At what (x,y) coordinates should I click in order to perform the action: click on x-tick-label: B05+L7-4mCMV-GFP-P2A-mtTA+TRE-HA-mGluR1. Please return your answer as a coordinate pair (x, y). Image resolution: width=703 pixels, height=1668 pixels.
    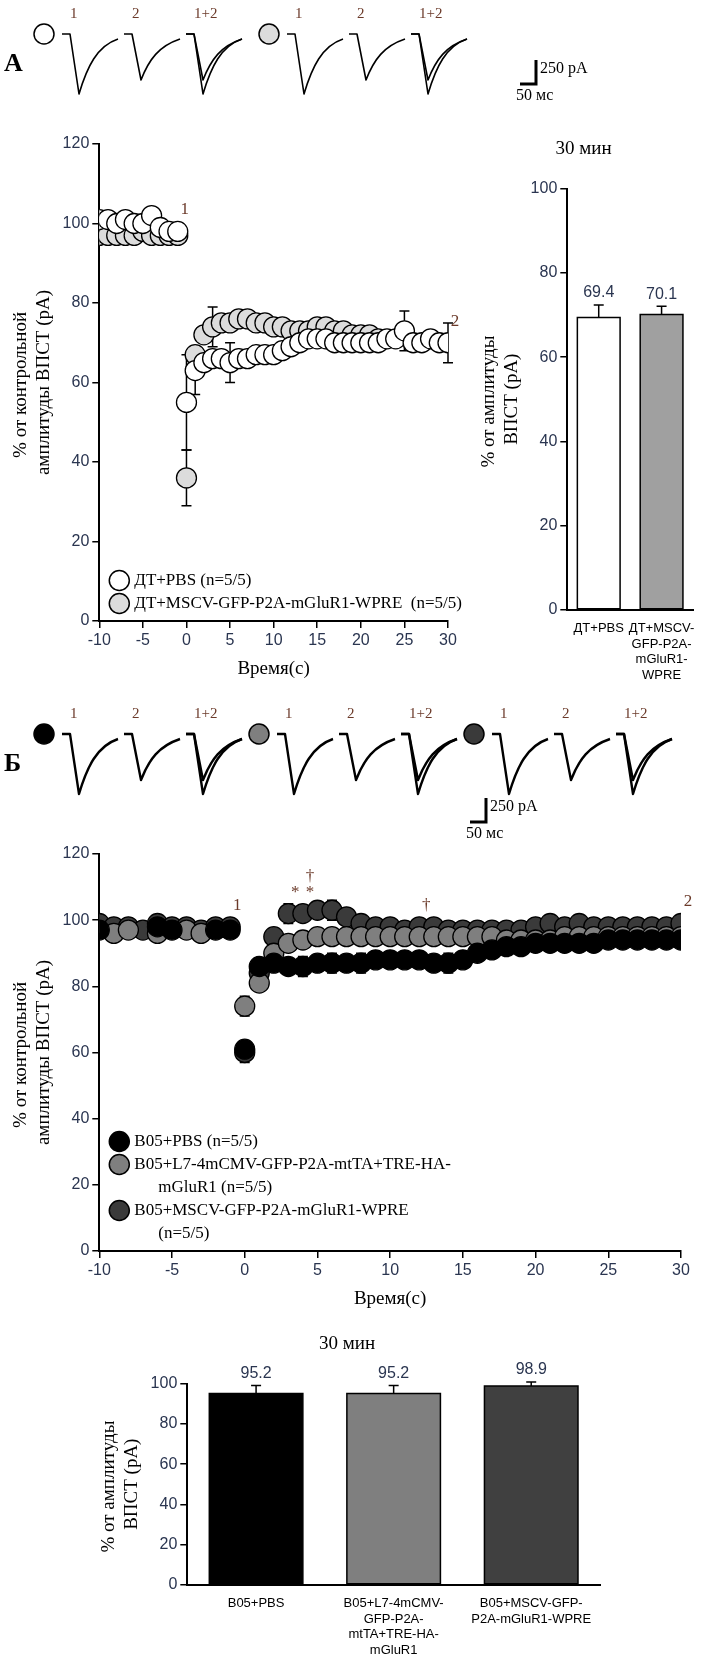
    Looking at the image, I should click on (393, 1625).